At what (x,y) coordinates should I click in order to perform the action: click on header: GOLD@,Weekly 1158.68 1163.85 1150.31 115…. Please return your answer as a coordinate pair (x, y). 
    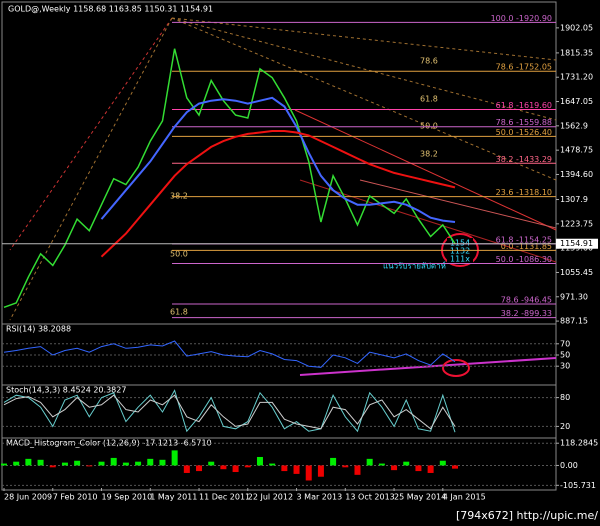
    Looking at the image, I should click on (110, 9).